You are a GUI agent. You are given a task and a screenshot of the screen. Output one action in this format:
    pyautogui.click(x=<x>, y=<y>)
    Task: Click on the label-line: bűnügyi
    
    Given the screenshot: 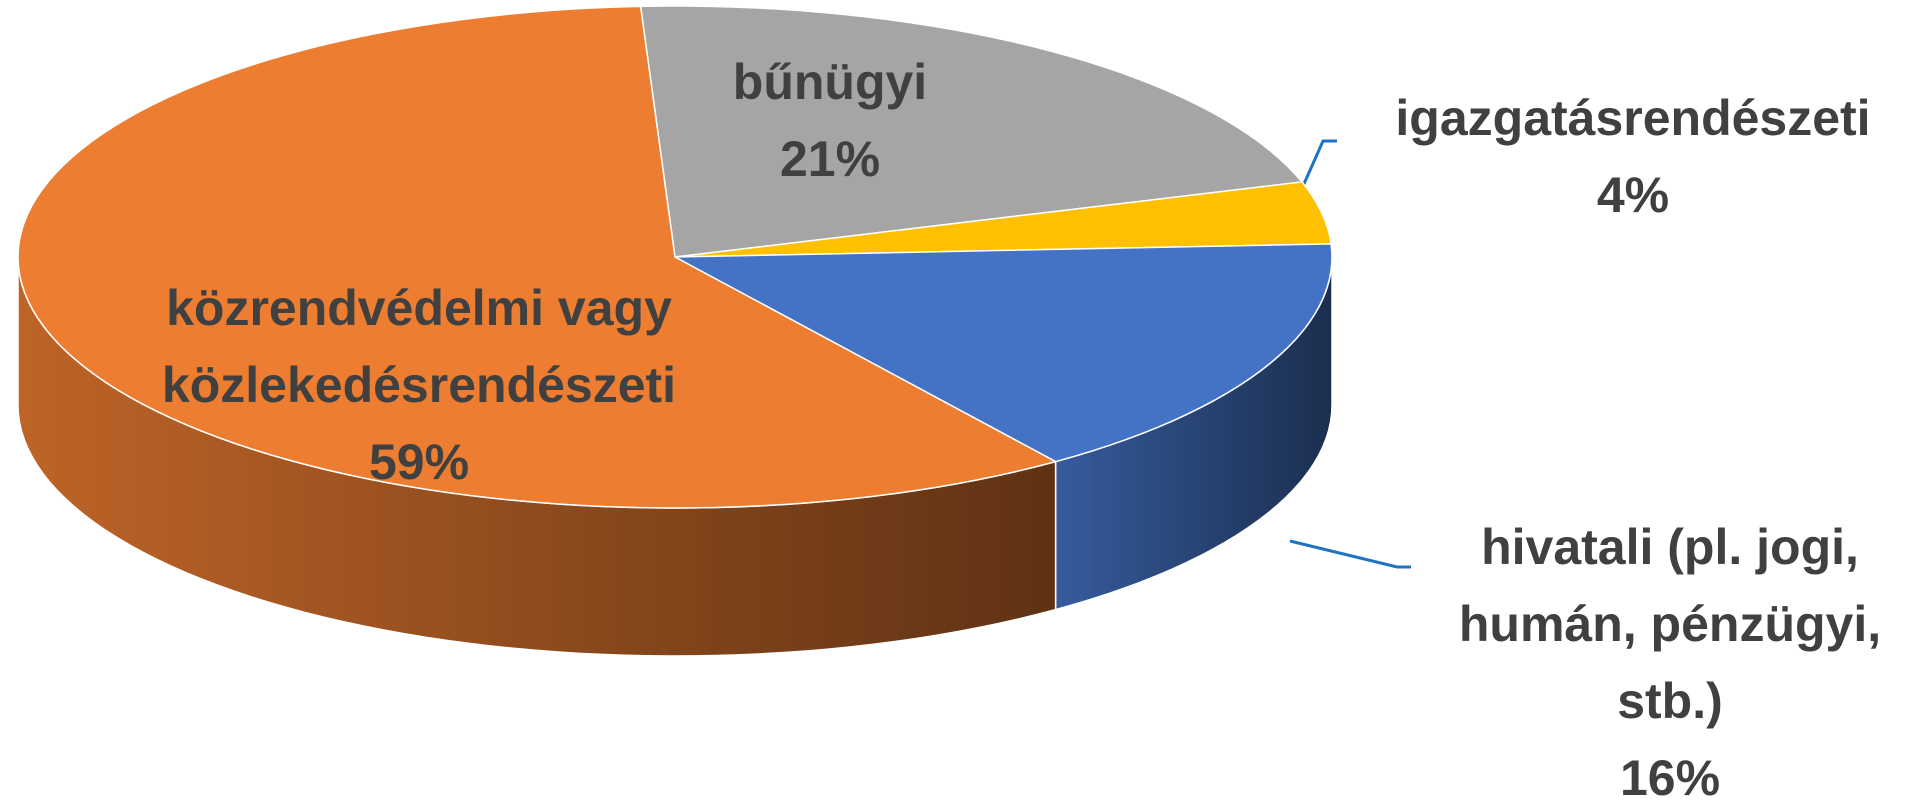 What is the action you would take?
    pyautogui.click(x=830, y=82)
    